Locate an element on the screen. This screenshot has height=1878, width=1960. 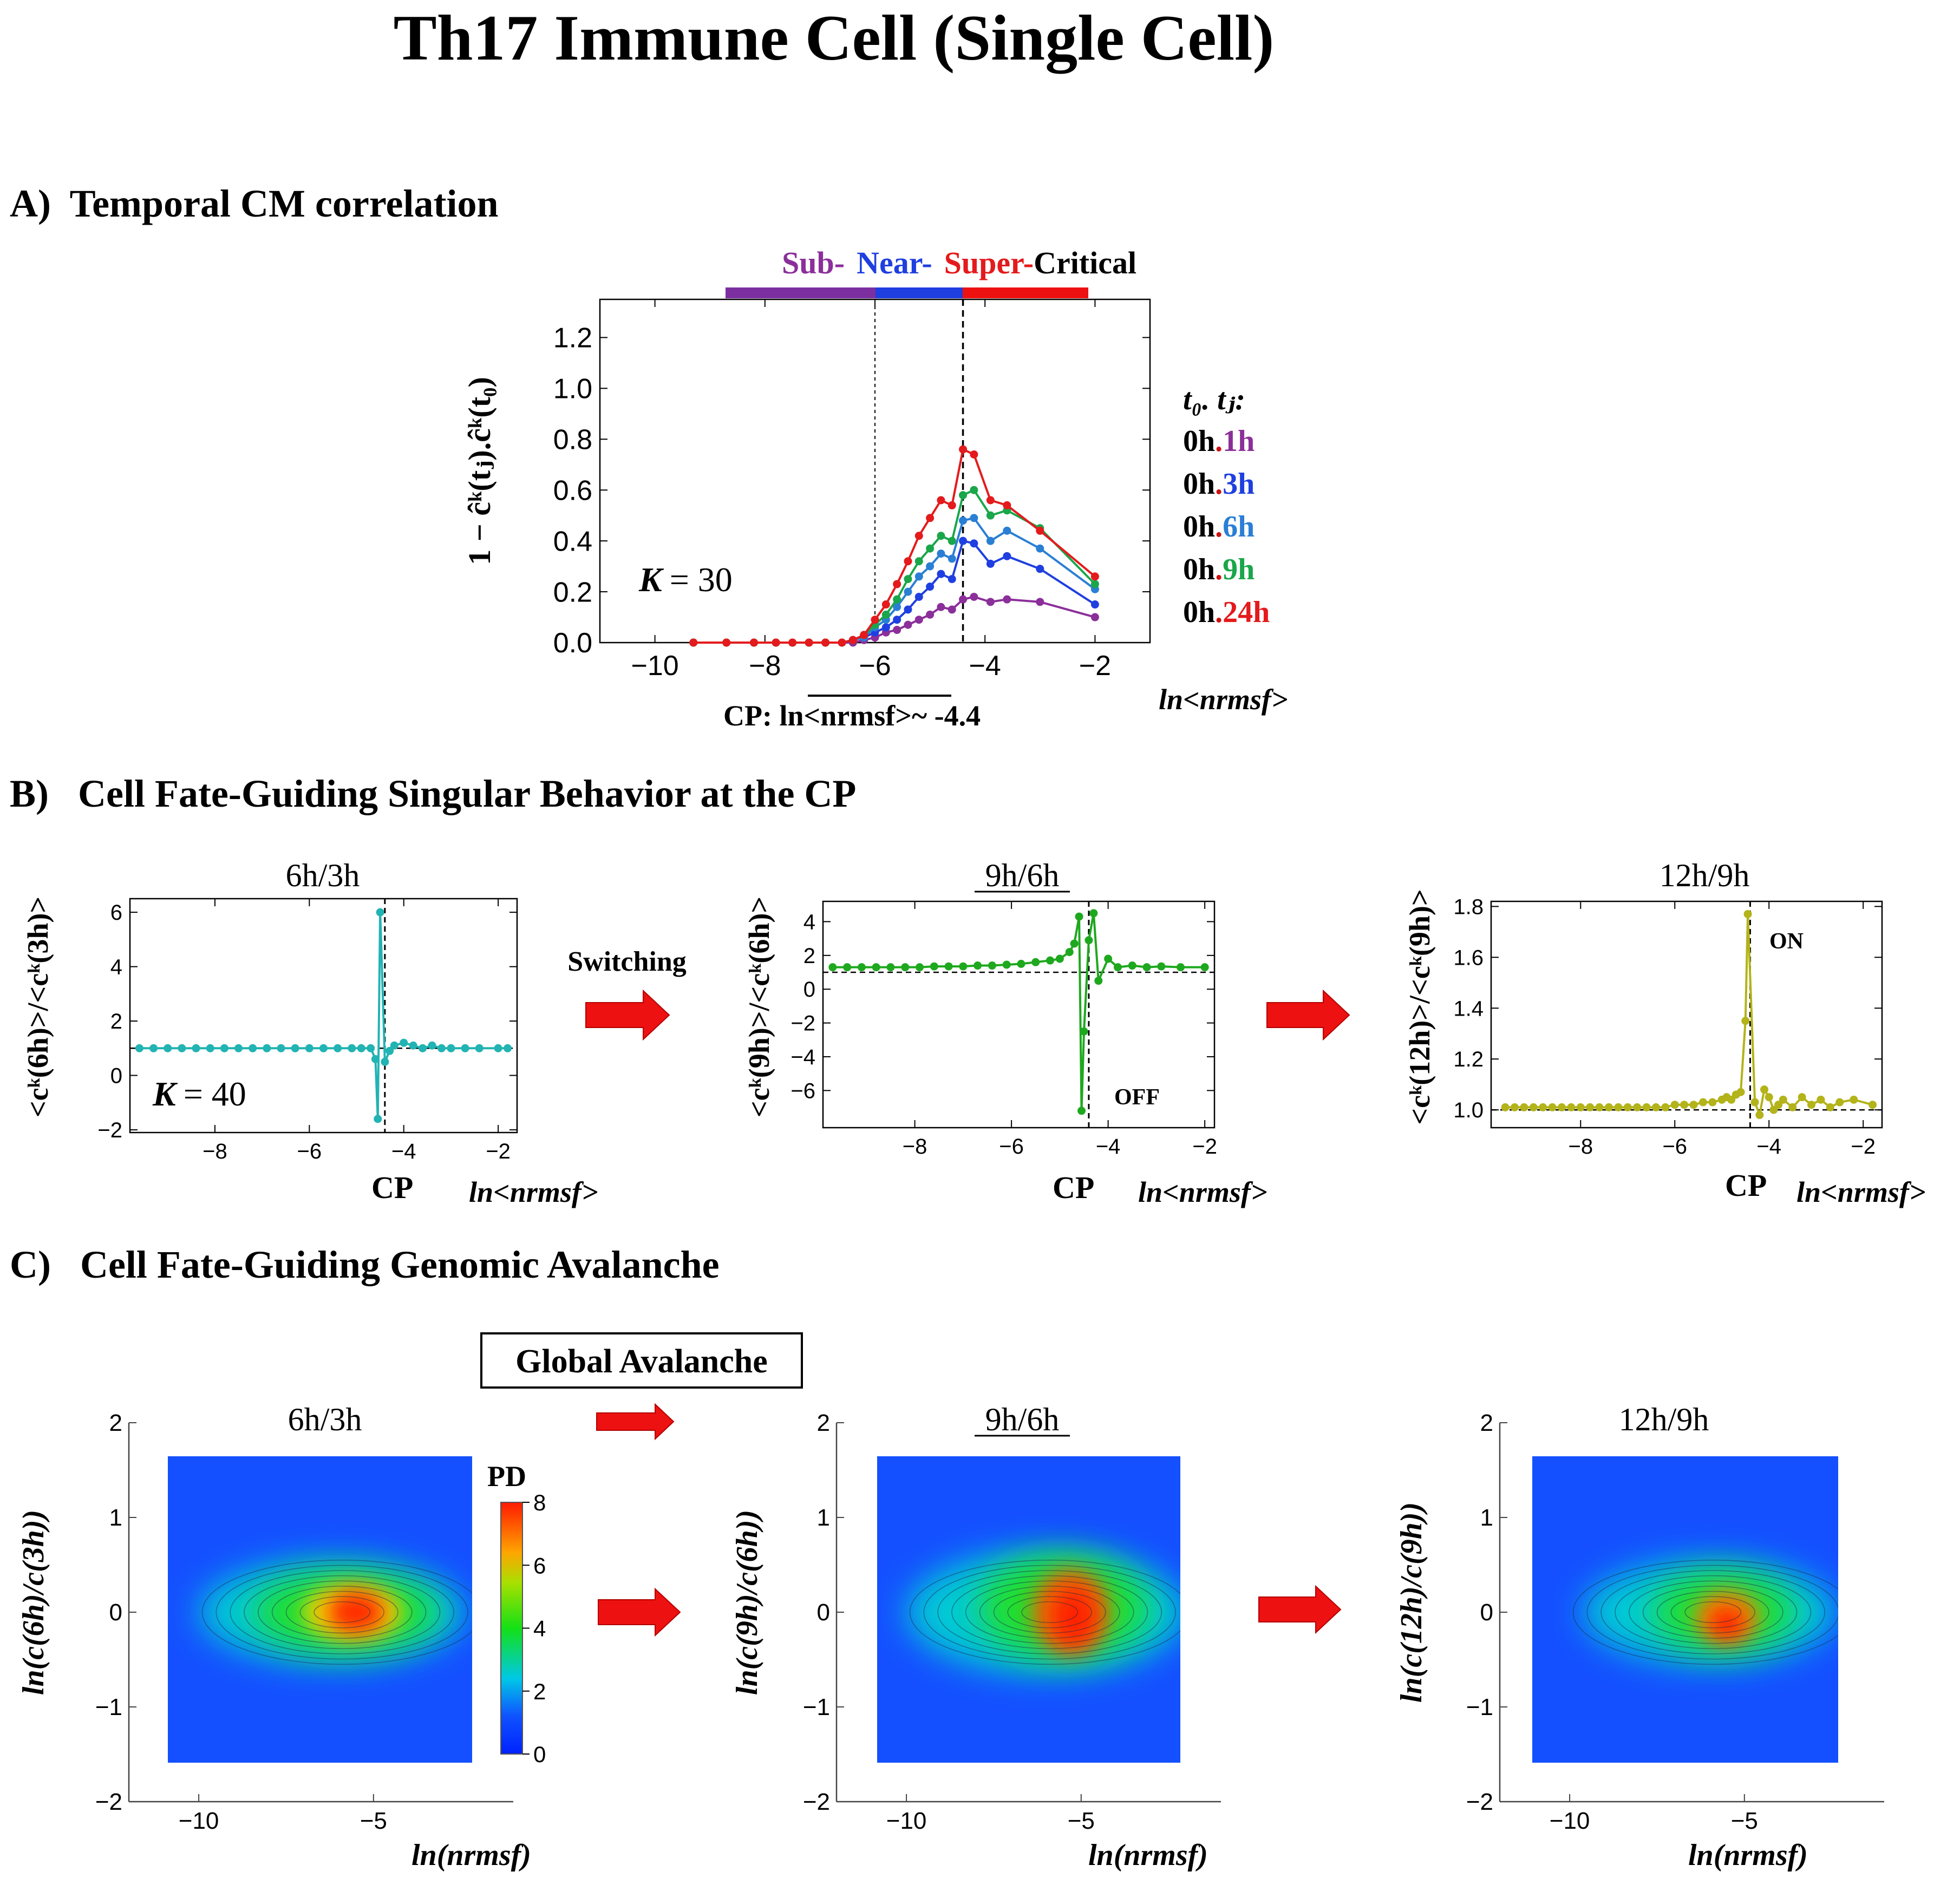
page-title: Th17 Immune Cell (Single Cell) is located at coordinates (834, 38).